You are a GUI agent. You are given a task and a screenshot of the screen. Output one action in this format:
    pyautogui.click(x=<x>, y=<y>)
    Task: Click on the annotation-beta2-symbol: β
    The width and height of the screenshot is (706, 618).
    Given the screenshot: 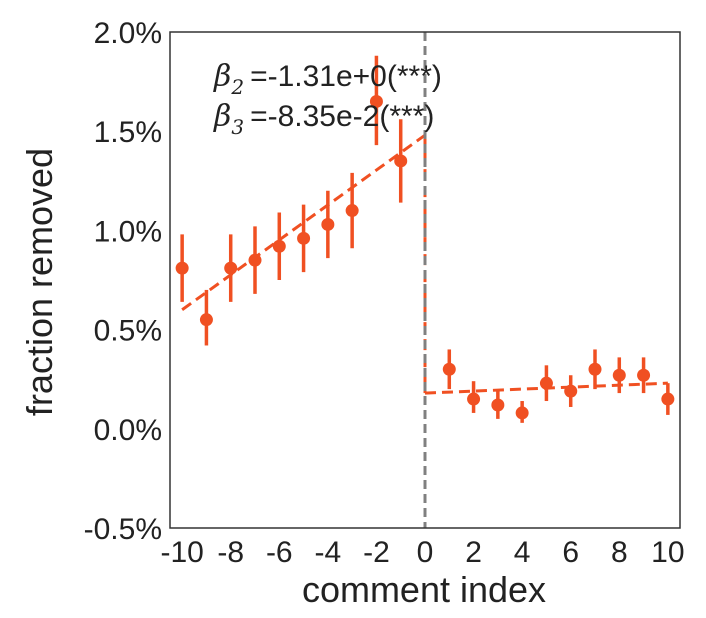 What is the action you would take?
    pyautogui.click(x=222, y=76)
    